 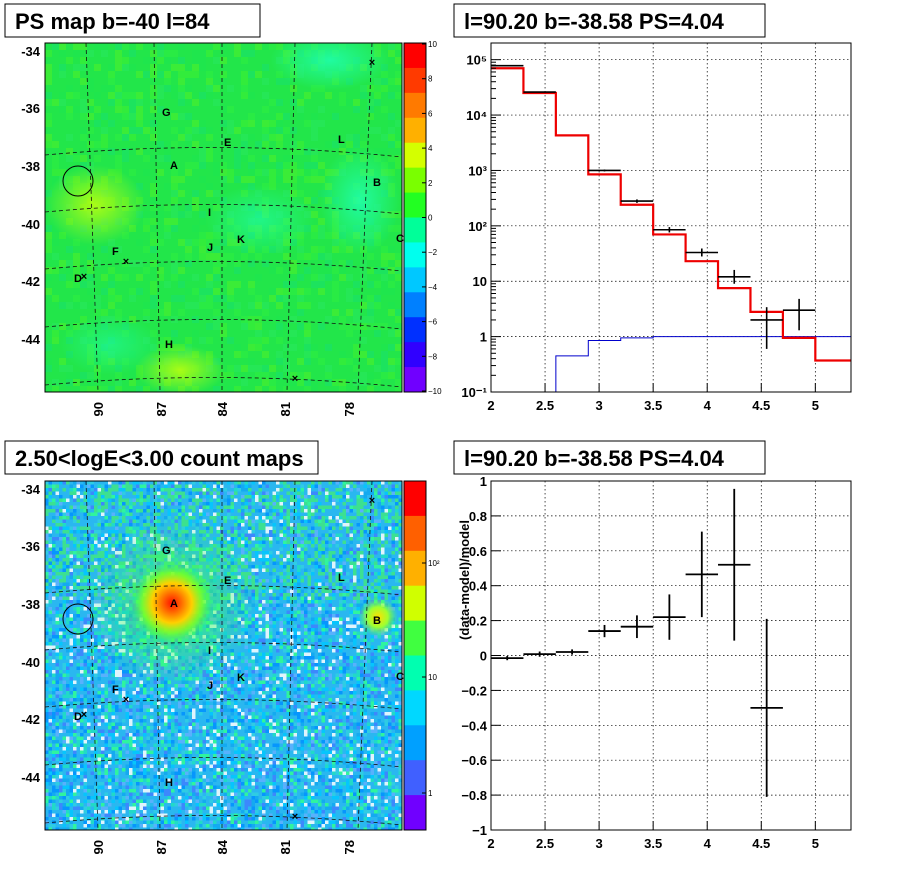 I want to click on colorbar-label: 6, so click(x=430, y=113).